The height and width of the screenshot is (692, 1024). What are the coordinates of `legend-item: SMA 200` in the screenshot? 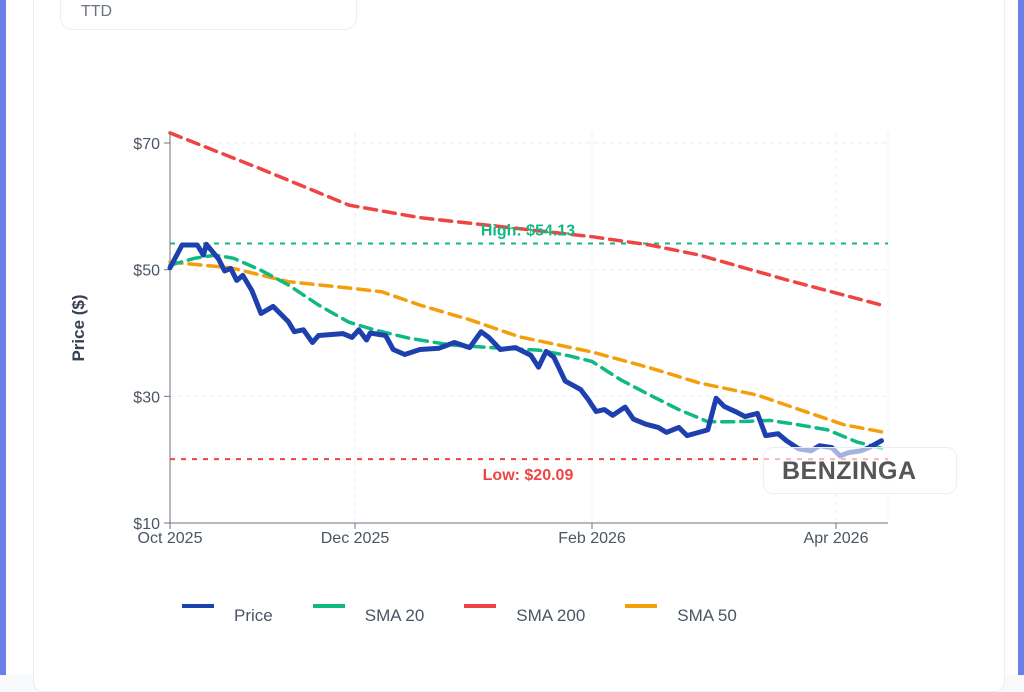 It's located at (524, 613).